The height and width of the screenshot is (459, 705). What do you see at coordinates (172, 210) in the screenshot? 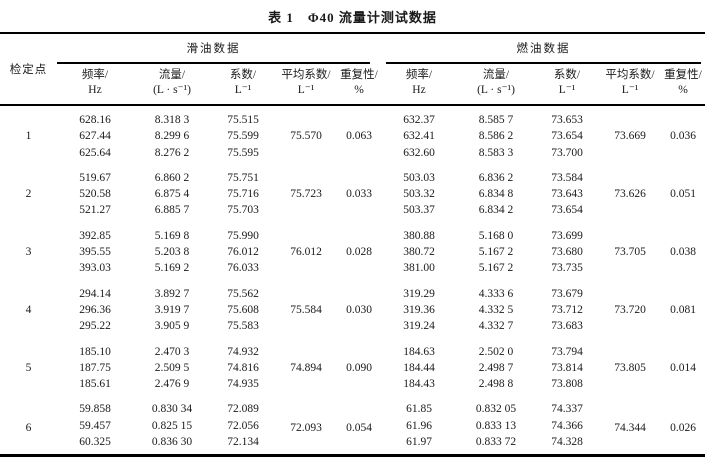
I see `slide-flow-cell: 6.885 7` at bounding box center [172, 210].